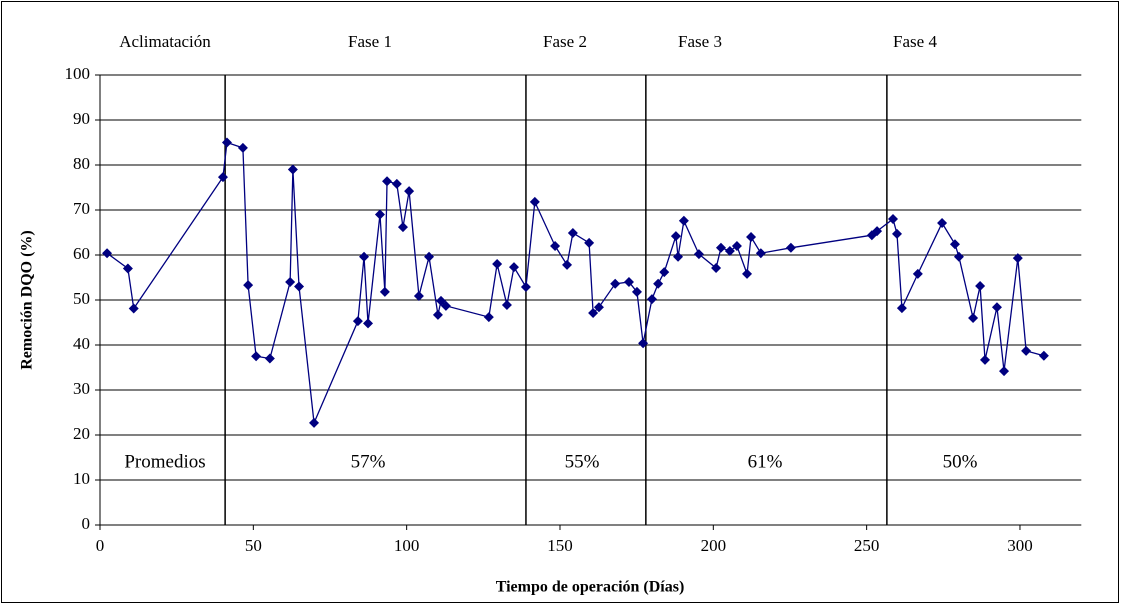 This screenshot has width=1121, height=605. What do you see at coordinates (407, 545) in the screenshot?
I see `x-tick-label: 100` at bounding box center [407, 545].